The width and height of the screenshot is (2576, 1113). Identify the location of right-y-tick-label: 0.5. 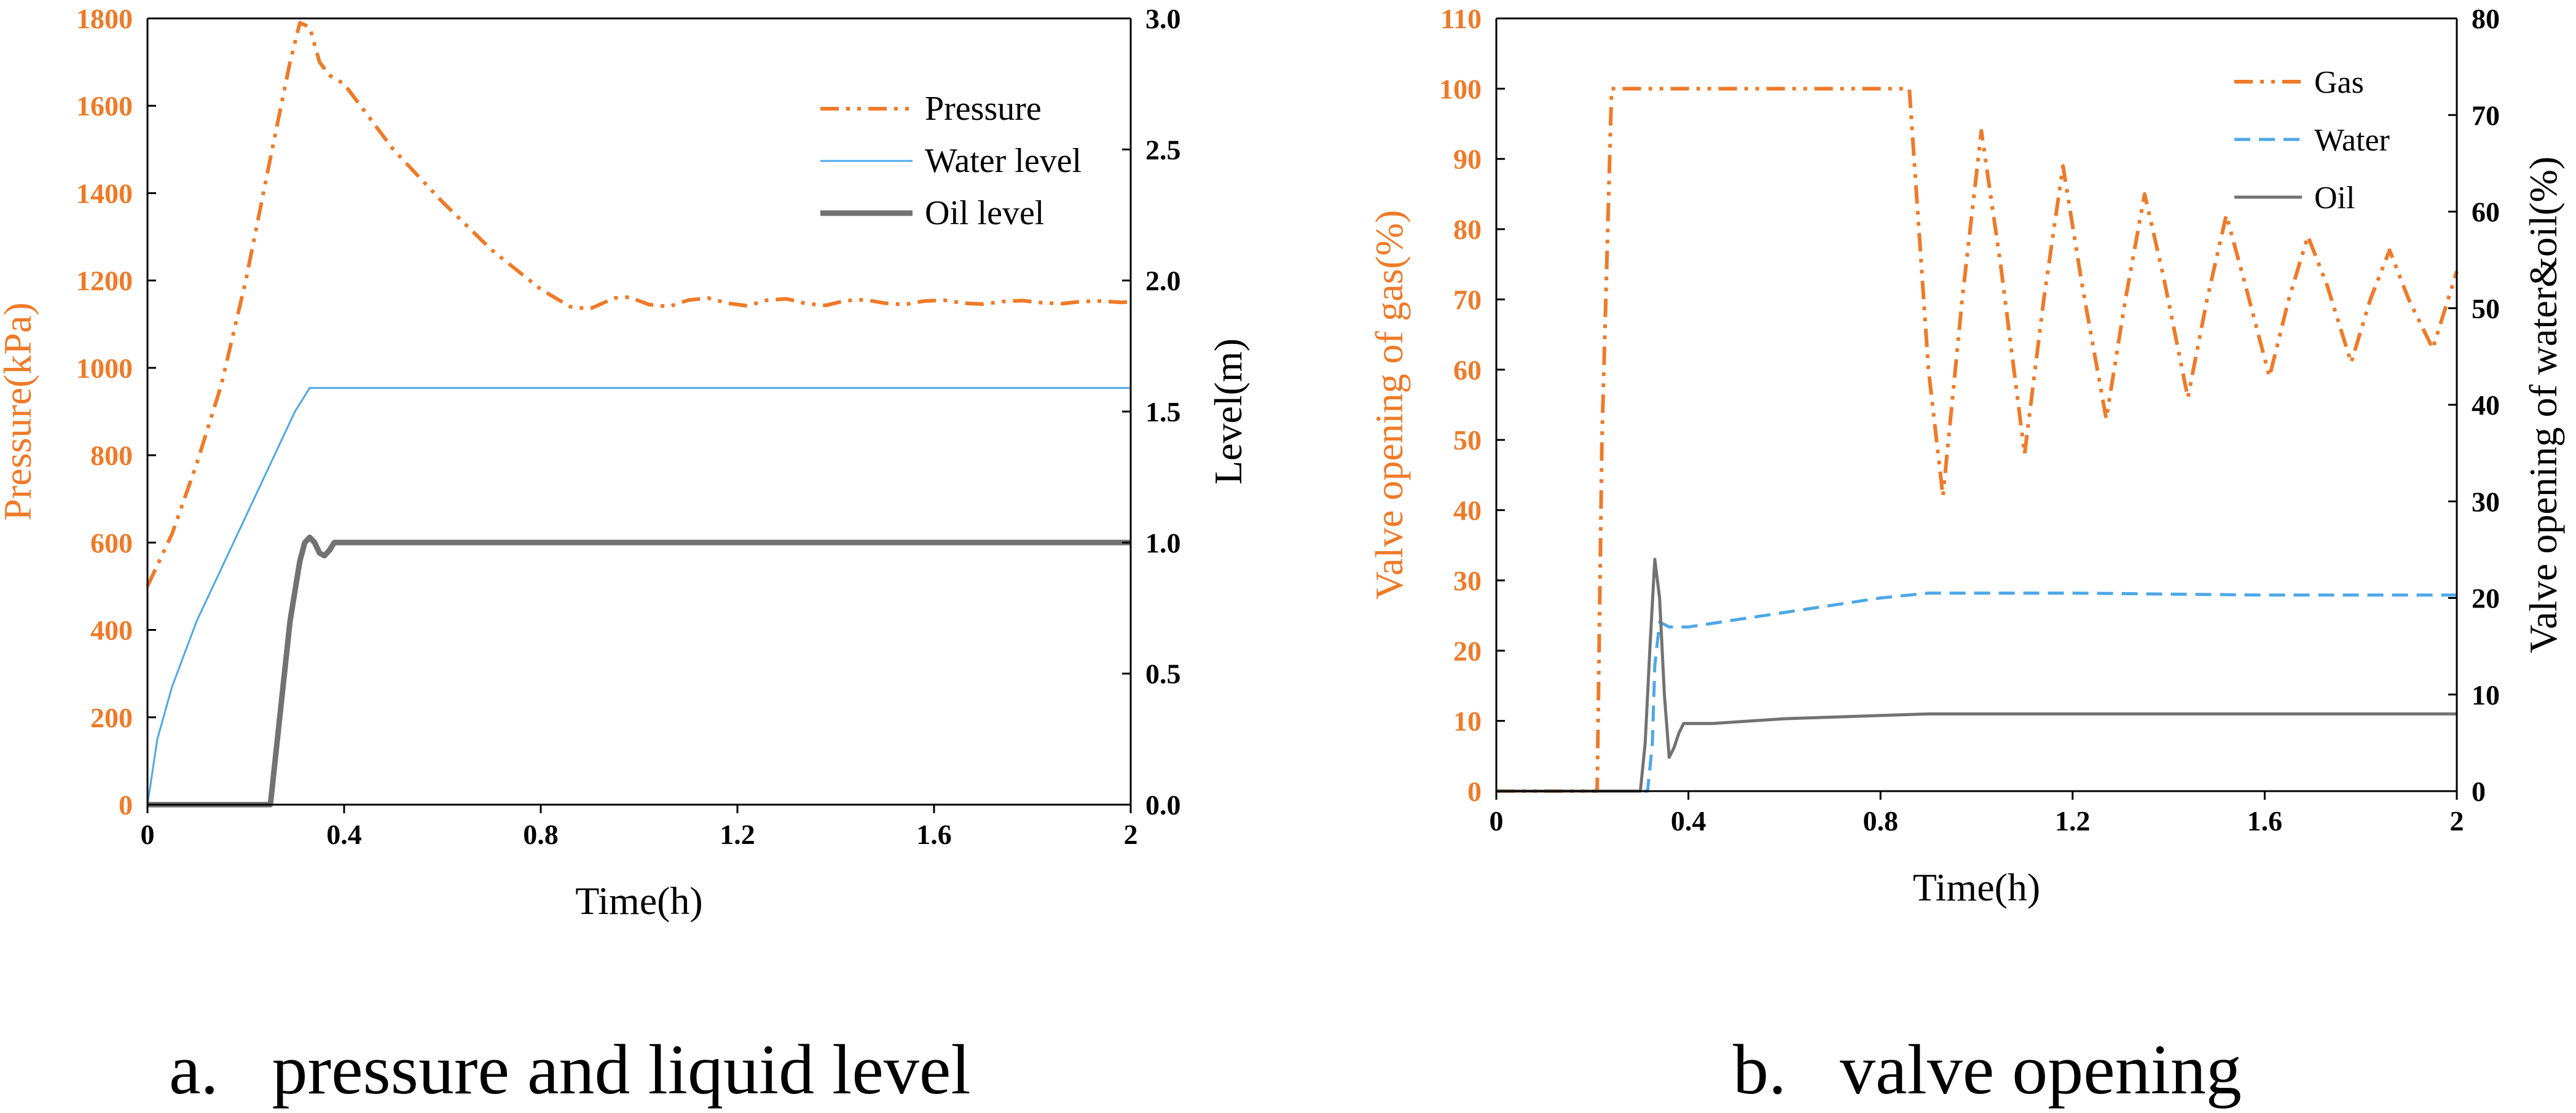
(1163, 674).